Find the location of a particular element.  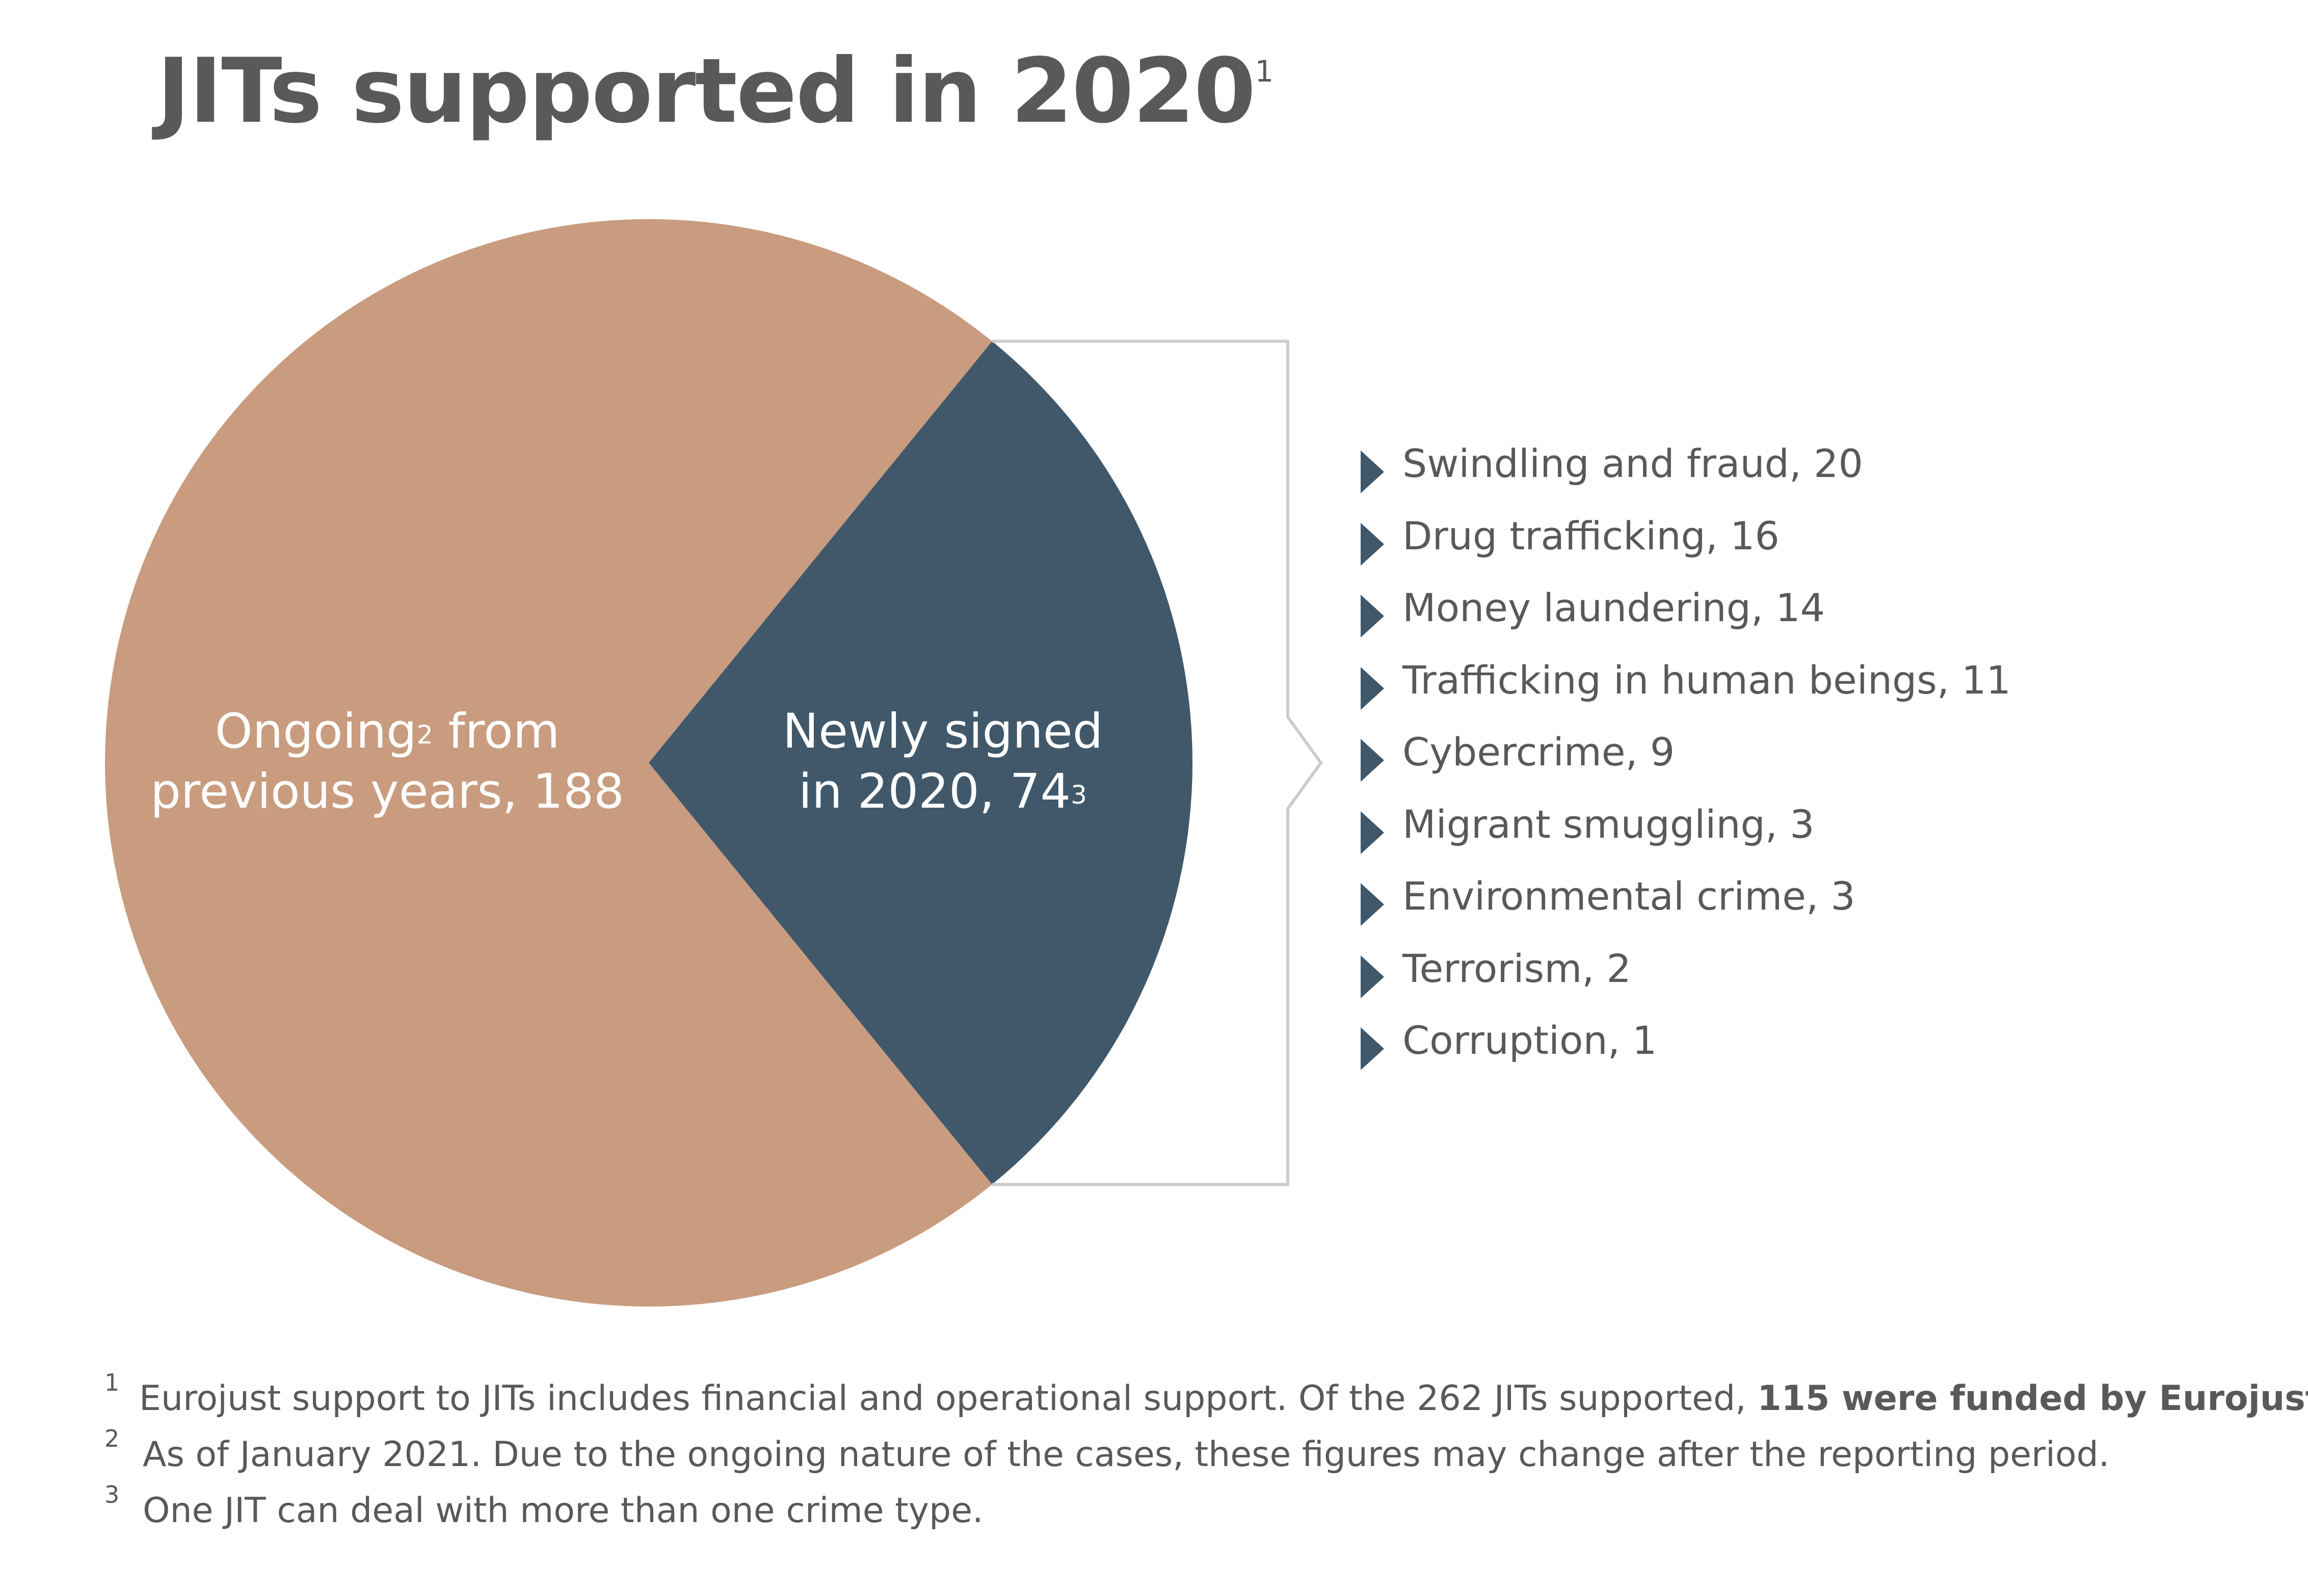

crime-type-item: Swindling and fraud, 20 is located at coordinates (1686, 474).